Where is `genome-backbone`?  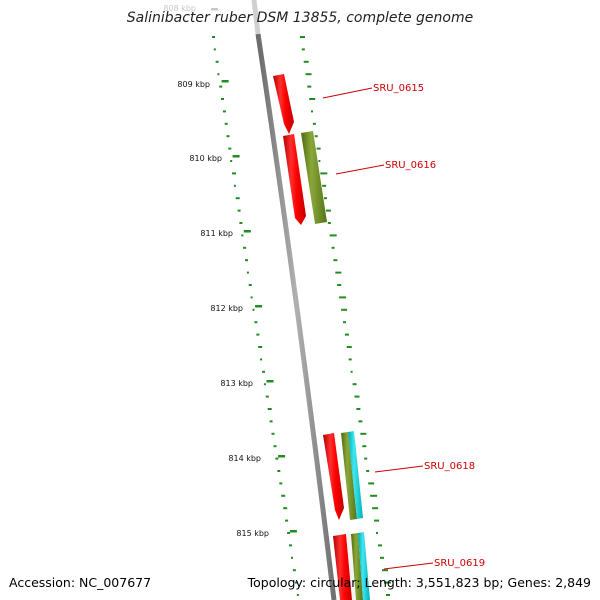
genome-backbone is located at coordinates (296, 316).